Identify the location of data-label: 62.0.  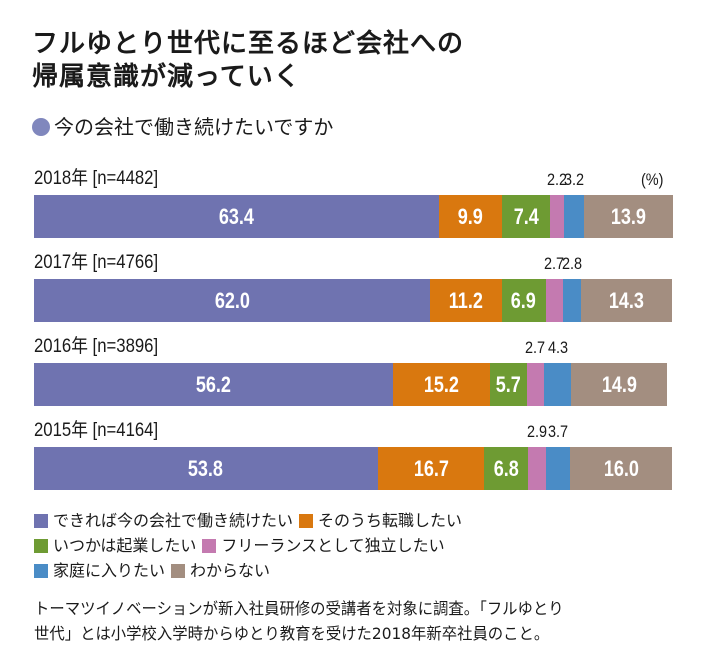
(232, 300).